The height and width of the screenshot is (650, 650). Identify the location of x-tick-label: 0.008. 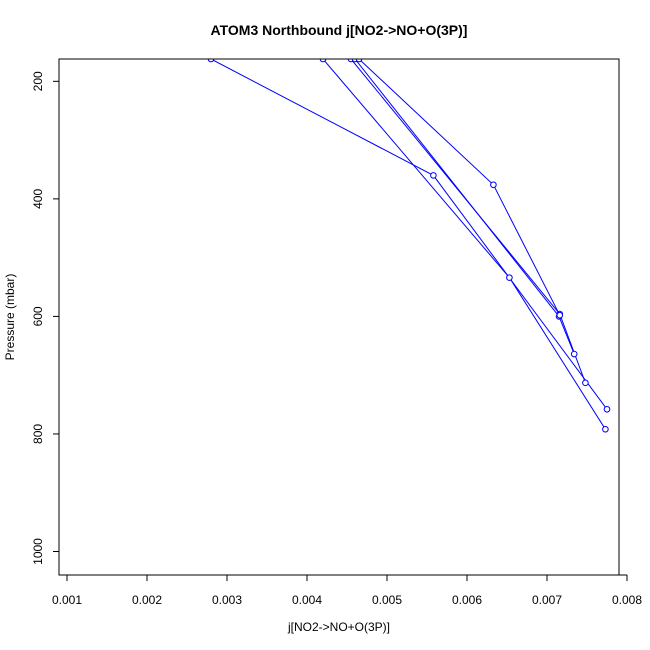
(627, 600).